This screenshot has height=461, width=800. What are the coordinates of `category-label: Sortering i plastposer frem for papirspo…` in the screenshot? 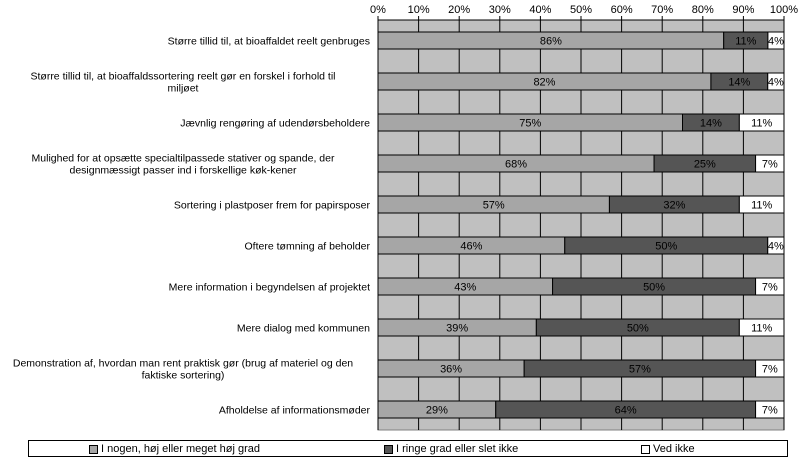 It's located at (272, 206).